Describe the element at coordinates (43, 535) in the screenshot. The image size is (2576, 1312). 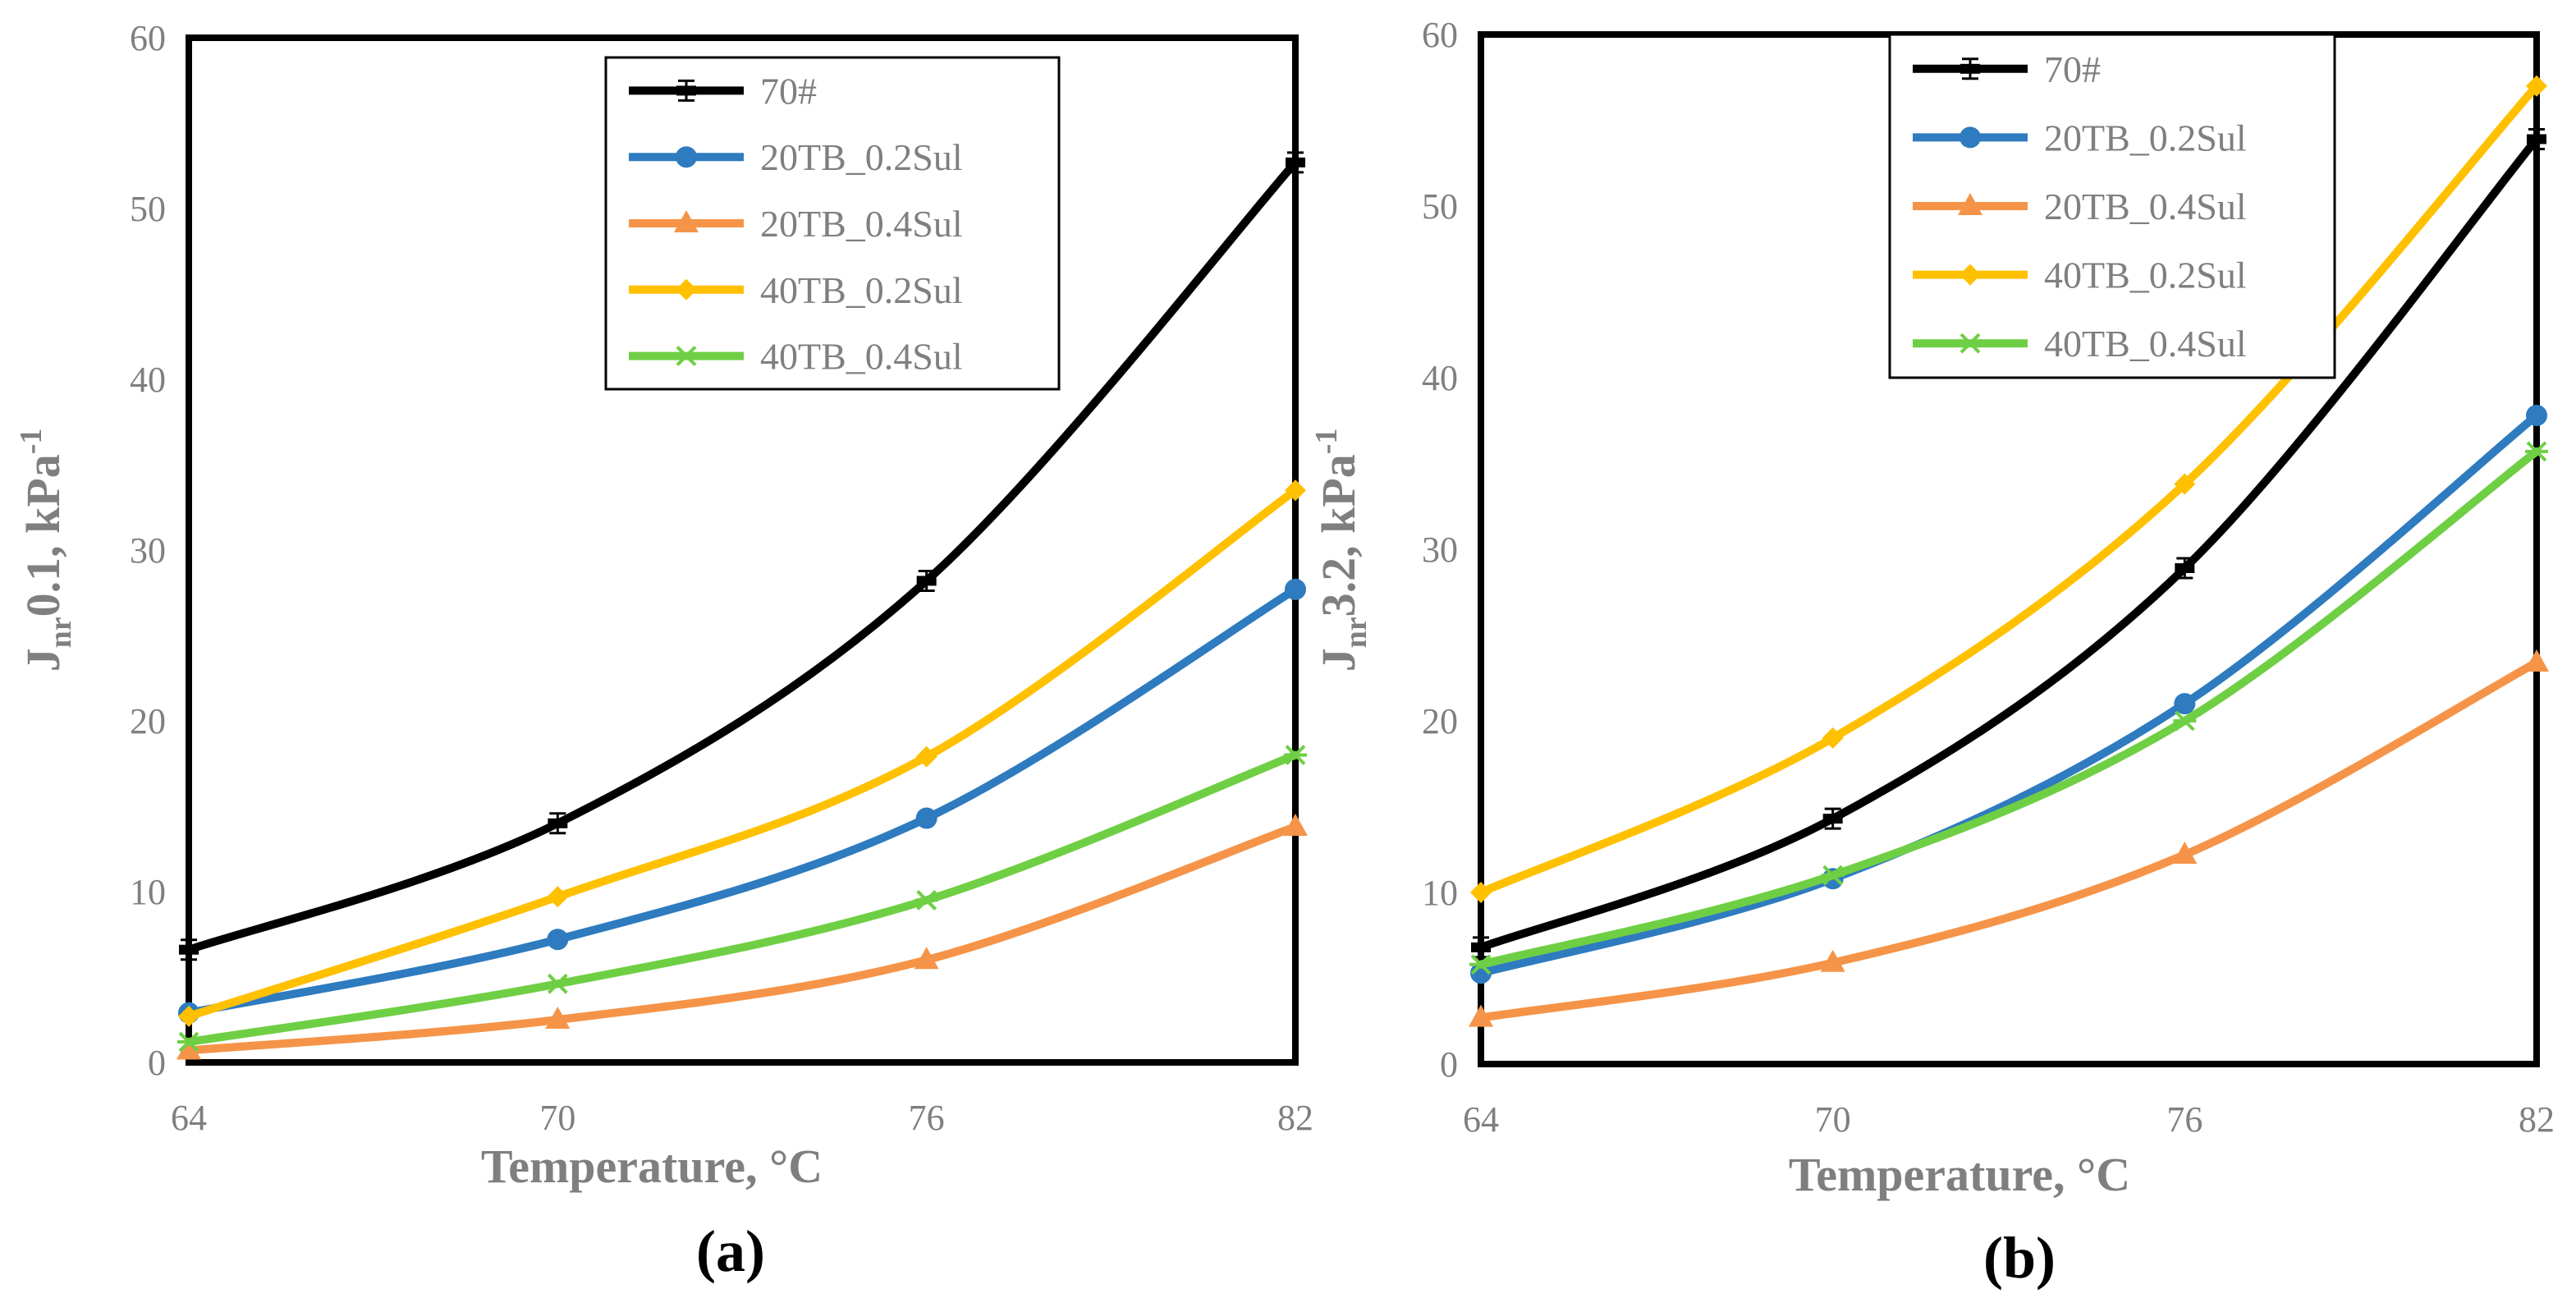
I see `y-axis-title-rest: 0.1, kPa` at that location.